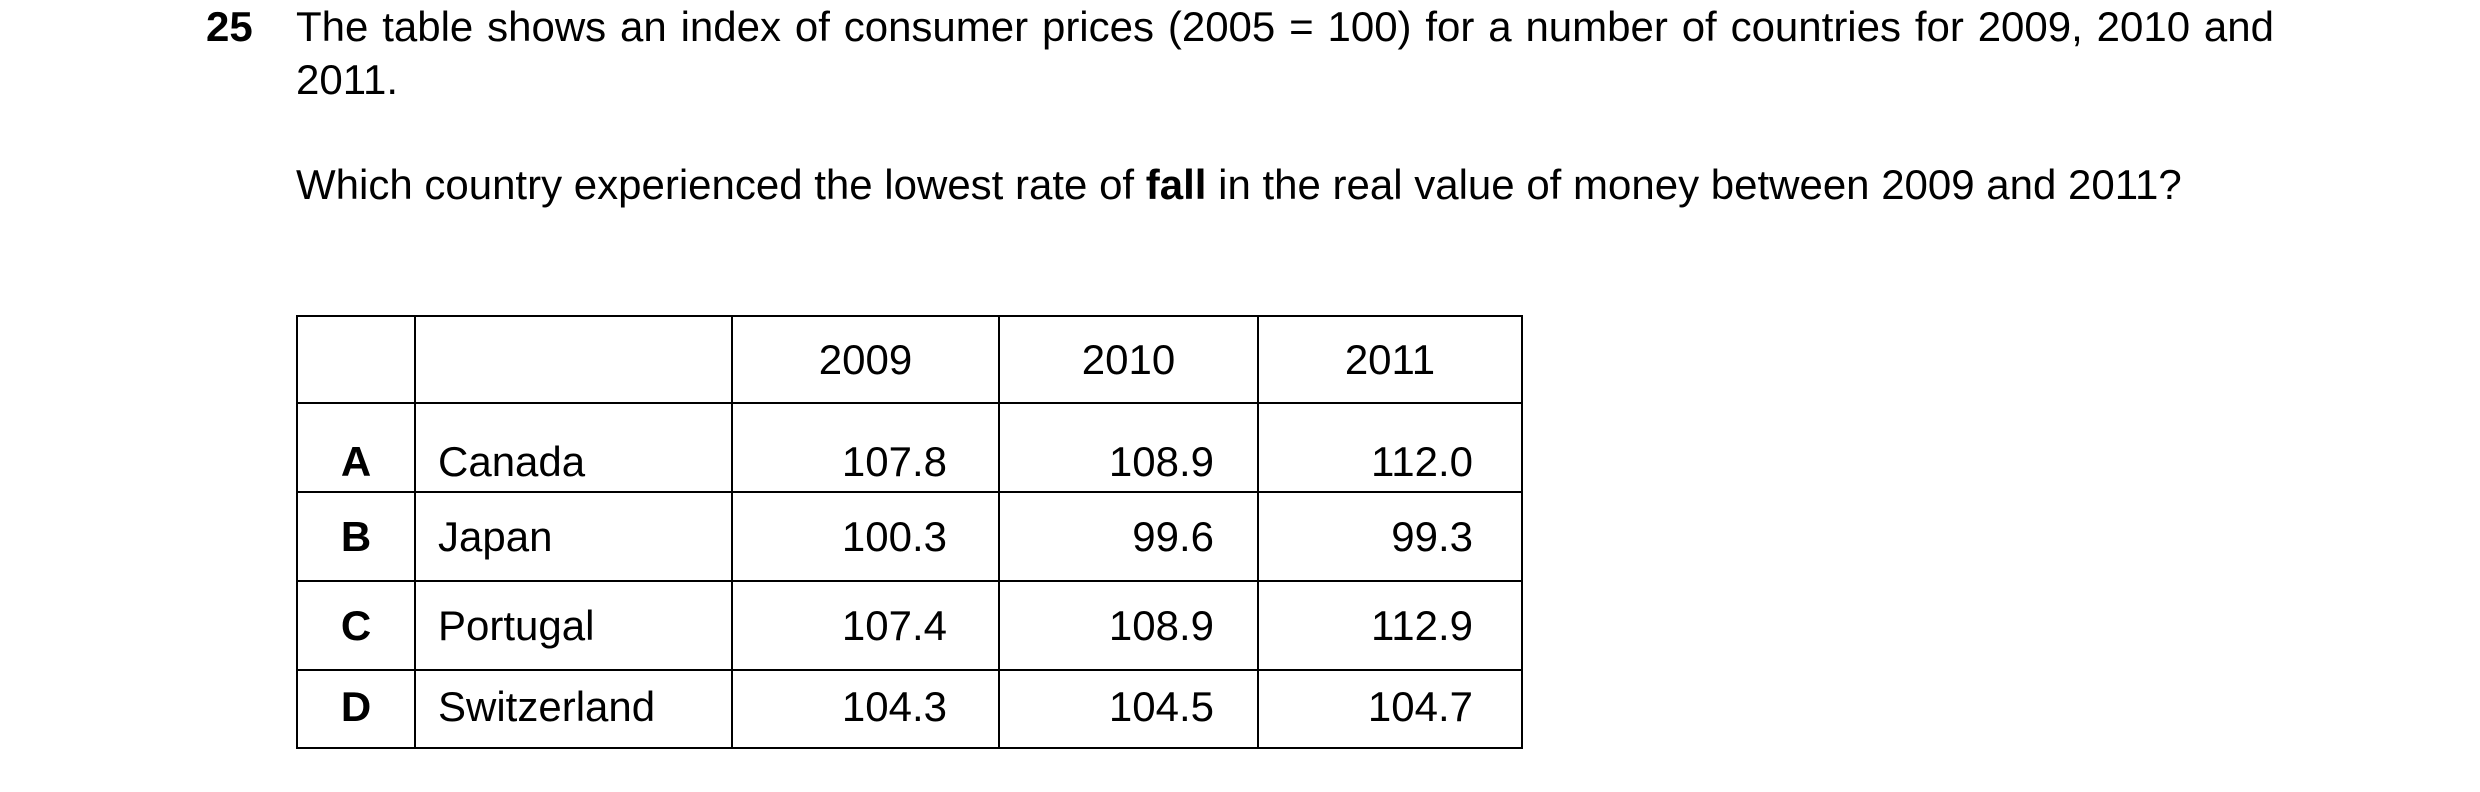 The image size is (2480, 792). What do you see at coordinates (356, 625) in the screenshot?
I see `option-letter: C` at bounding box center [356, 625].